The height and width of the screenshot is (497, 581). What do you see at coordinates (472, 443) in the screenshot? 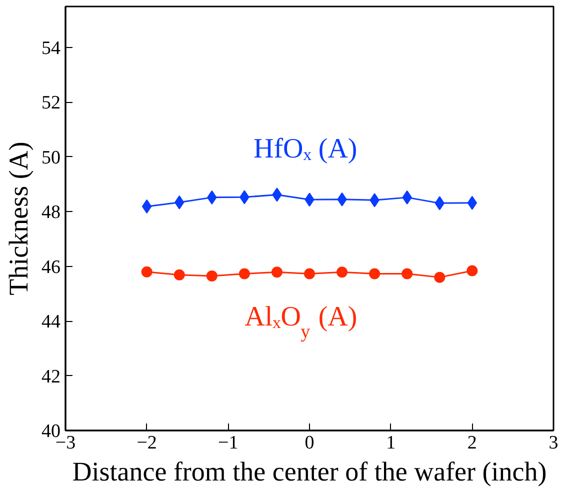
I see `x-tick-label: 2` at bounding box center [472, 443].